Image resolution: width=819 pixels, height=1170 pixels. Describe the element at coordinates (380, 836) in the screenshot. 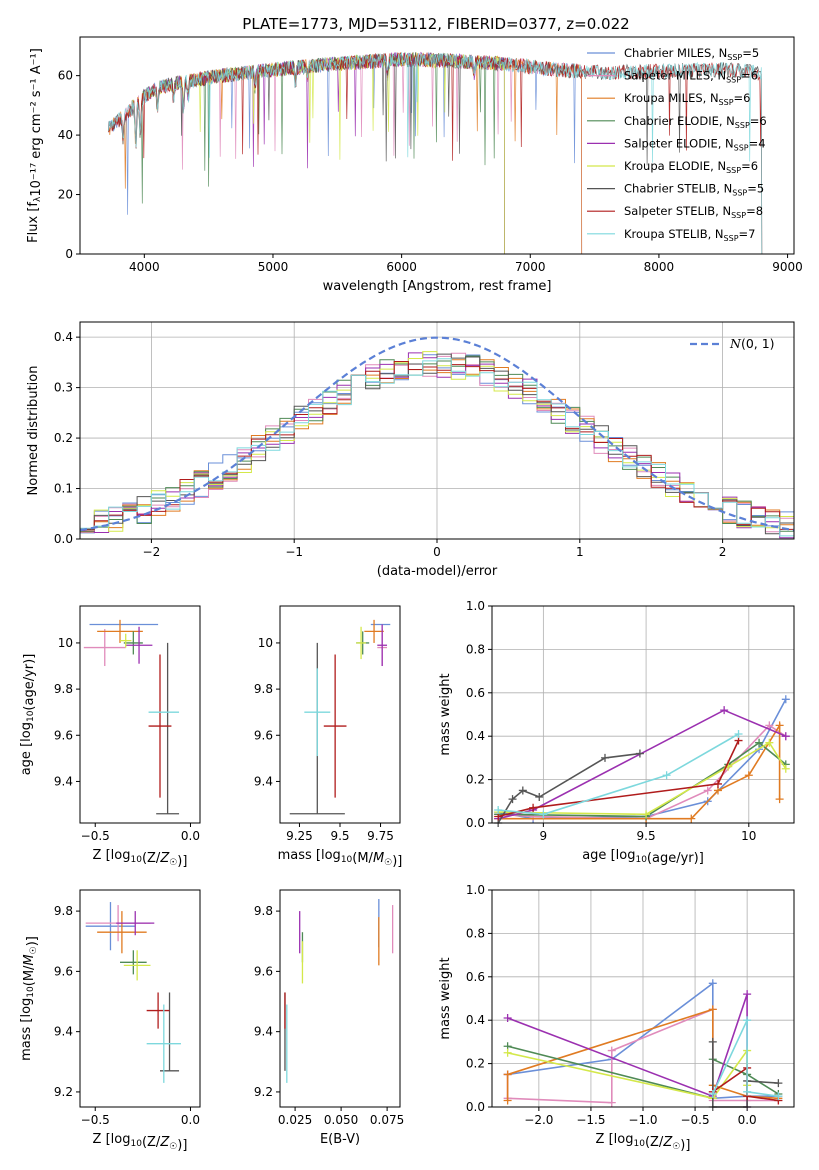

I see `x-tick-label: 9.75` at that location.